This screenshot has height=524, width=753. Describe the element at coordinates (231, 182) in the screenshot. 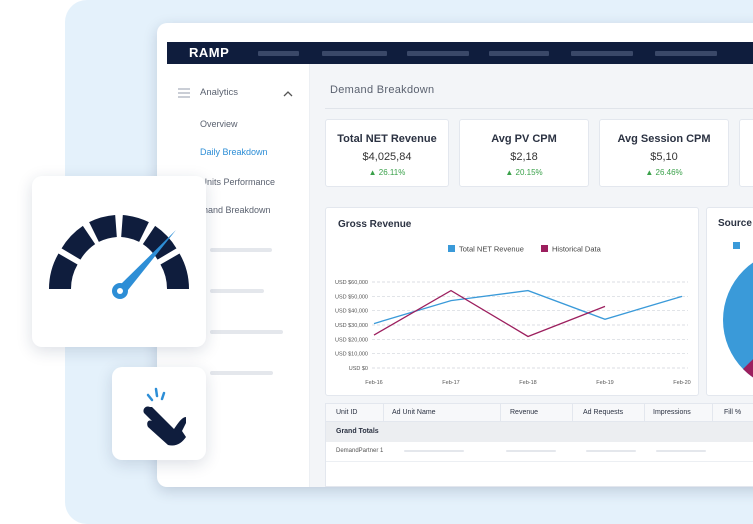

I see `sidebar-item: Ad Units Performance` at that location.